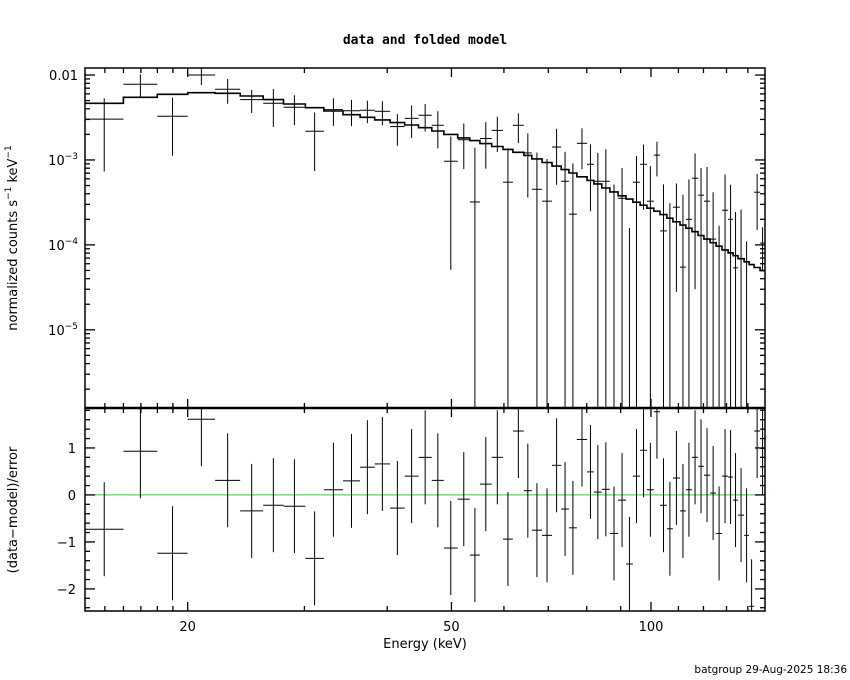  What do you see at coordinates (63, 160) in the screenshot?
I see `top-y-tick-label: 10⁻³` at bounding box center [63, 160].